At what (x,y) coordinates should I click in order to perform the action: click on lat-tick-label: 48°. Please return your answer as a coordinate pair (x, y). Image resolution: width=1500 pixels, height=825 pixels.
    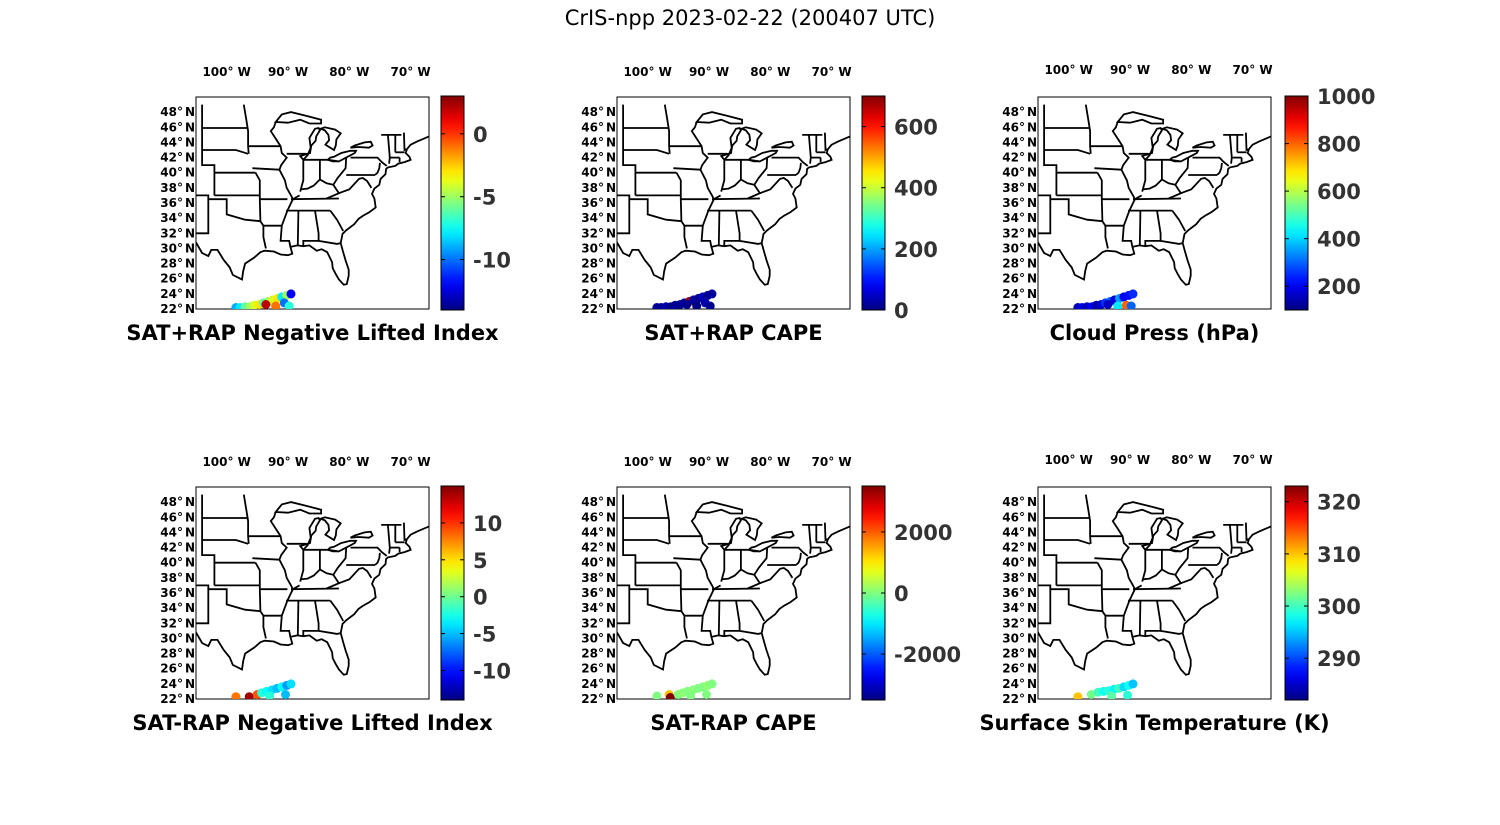
    Looking at the image, I should click on (171, 502).